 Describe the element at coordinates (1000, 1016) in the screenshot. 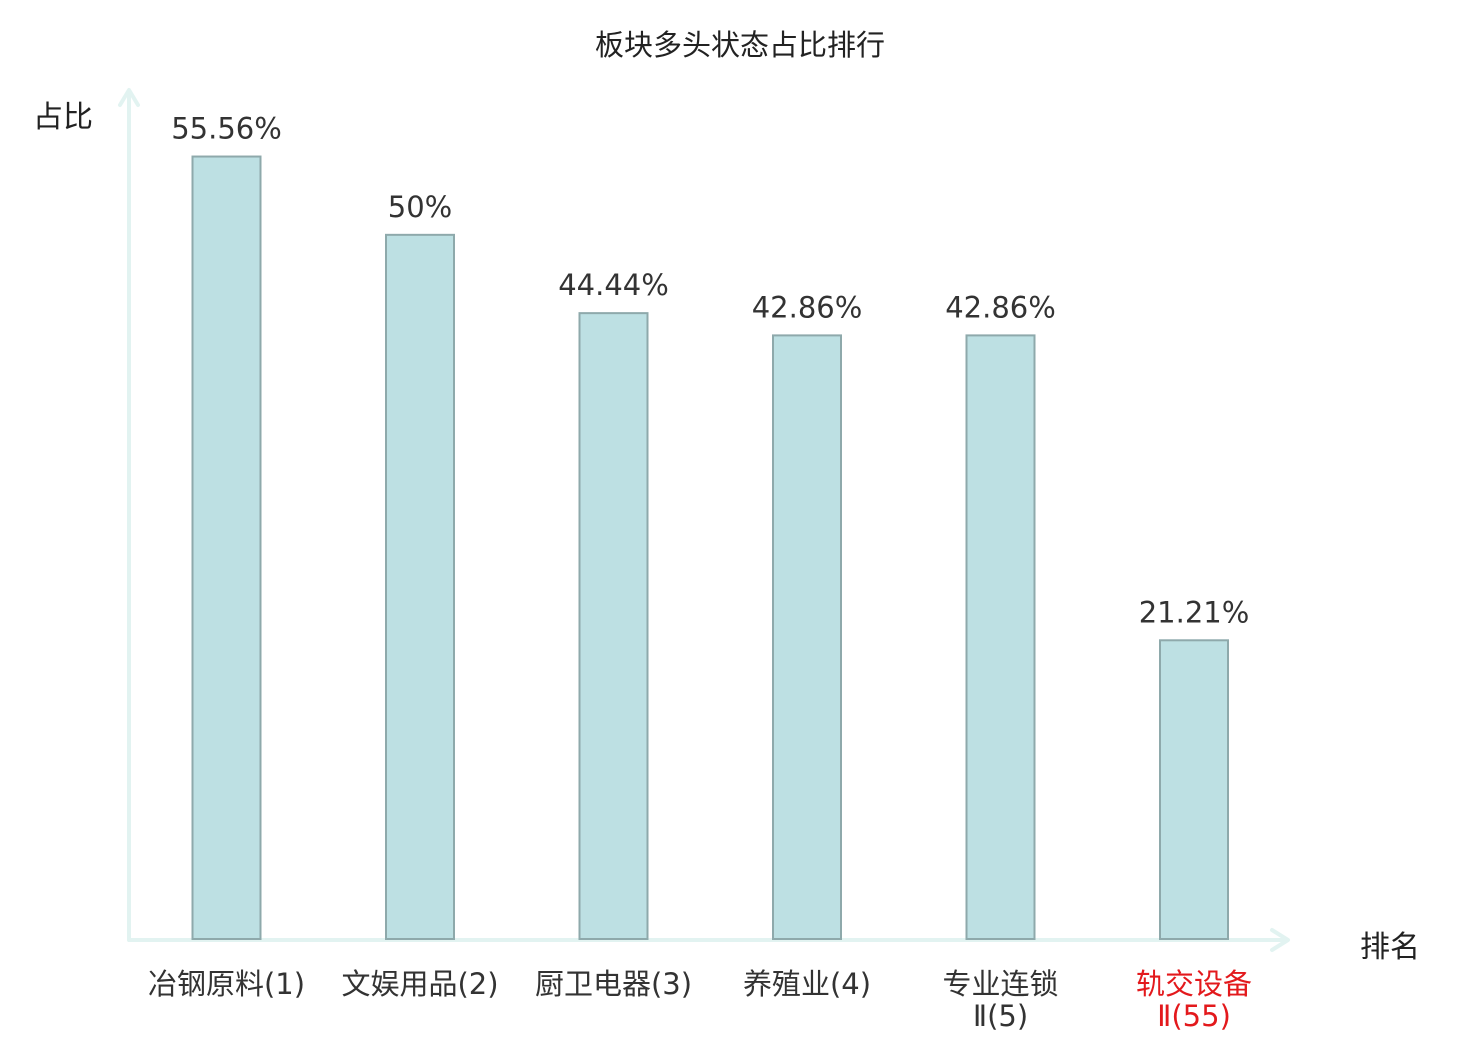

I see `category-label-line2: Ⅱ(5)` at that location.